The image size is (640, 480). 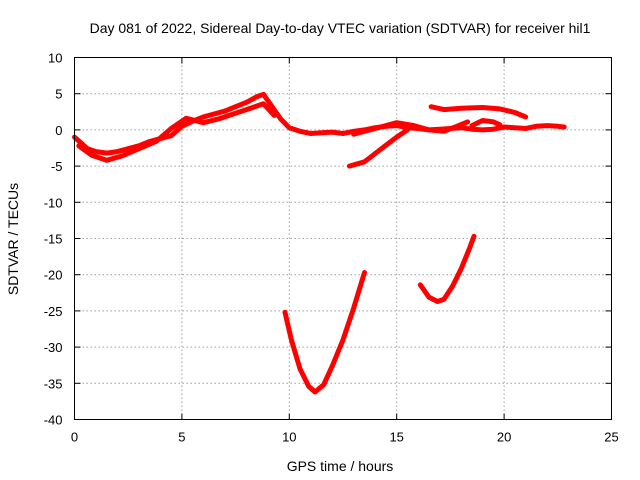 What do you see at coordinates (53, 311) in the screenshot?
I see `y-tick-label: -25` at bounding box center [53, 311].